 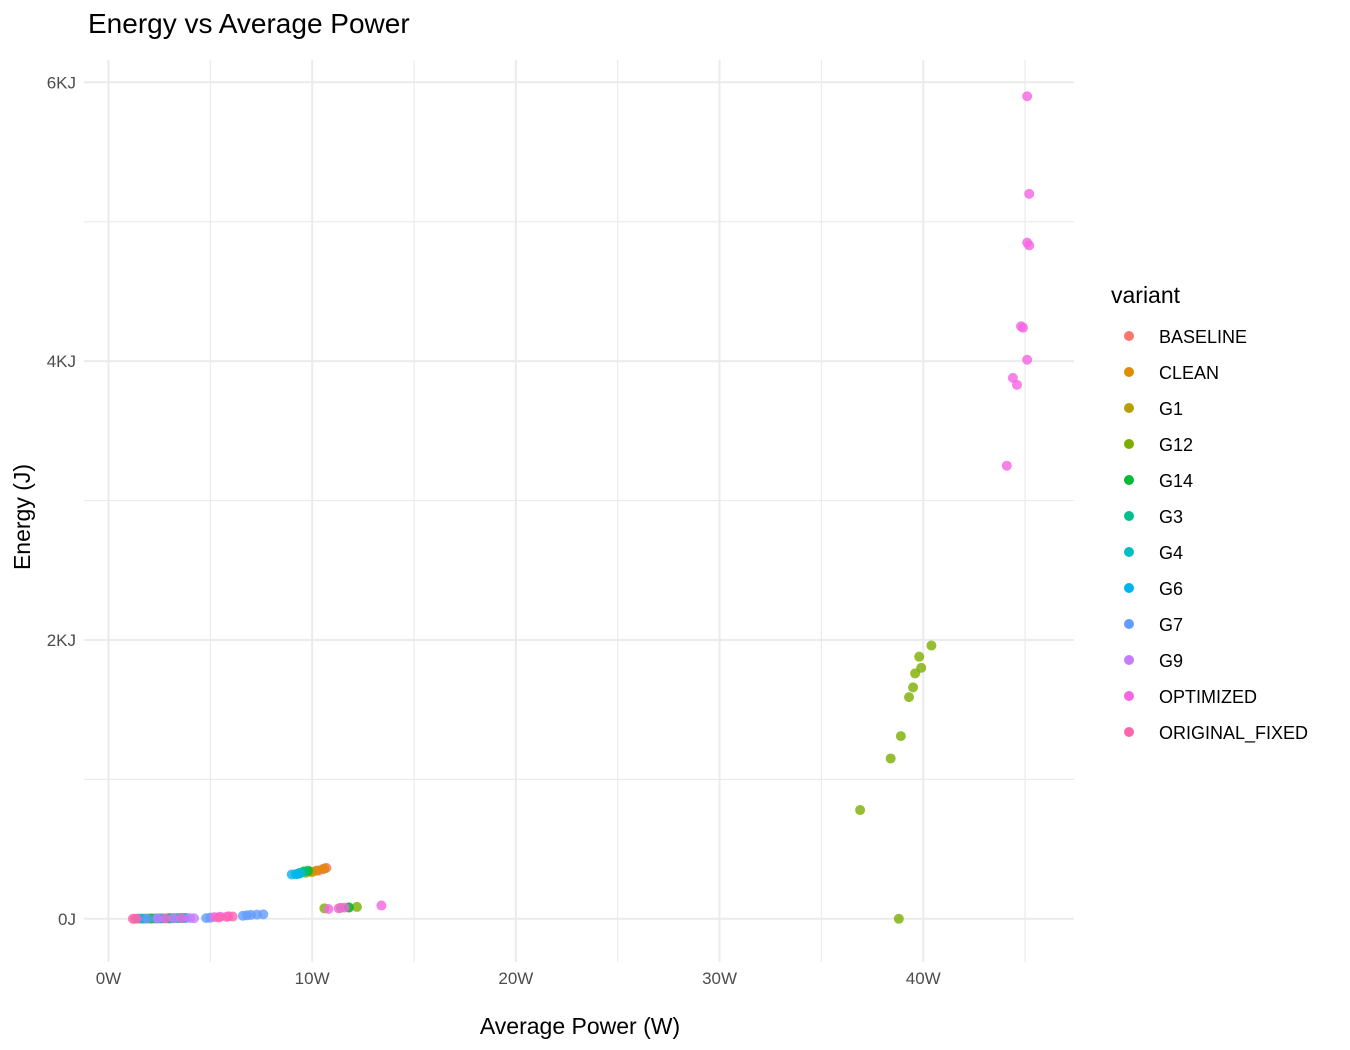 What do you see at coordinates (61, 640) in the screenshot?
I see `y-tick-label: 2KJ` at bounding box center [61, 640].